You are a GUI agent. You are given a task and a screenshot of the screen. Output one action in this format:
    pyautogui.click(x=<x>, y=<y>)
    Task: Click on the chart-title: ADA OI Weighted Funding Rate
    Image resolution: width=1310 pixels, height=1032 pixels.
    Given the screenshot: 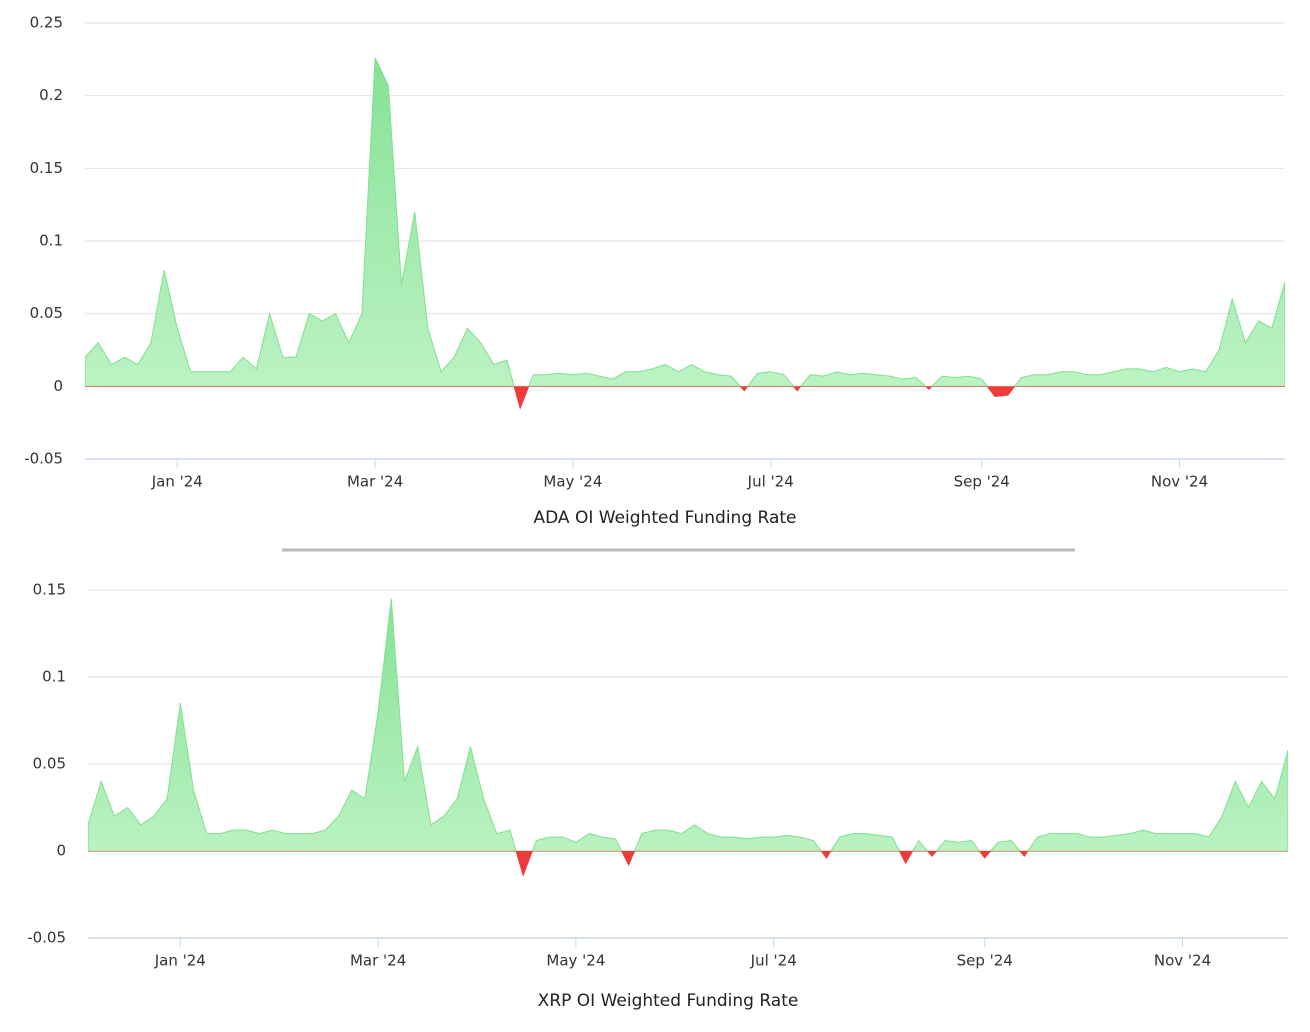 What is the action you would take?
    pyautogui.click(x=665, y=518)
    